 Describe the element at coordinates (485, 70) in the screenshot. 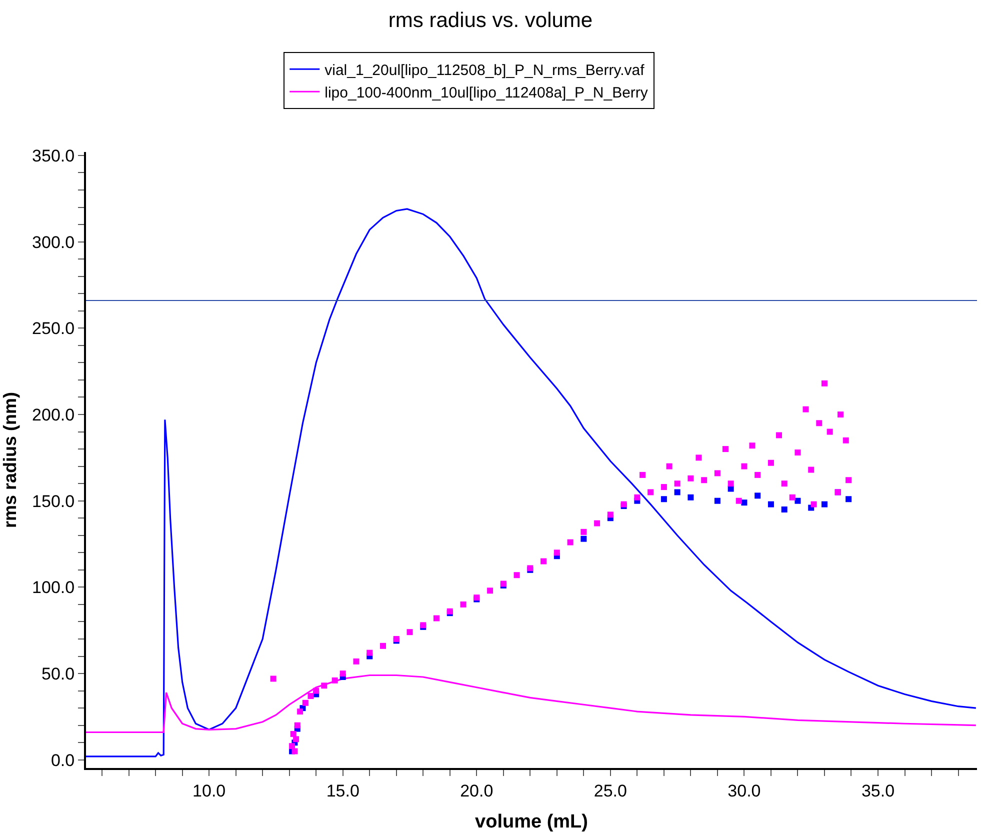

I see `legend-label: vial_1_20ul[lipo_112508_b]_P_N_rms_Berry.vaf` at that location.